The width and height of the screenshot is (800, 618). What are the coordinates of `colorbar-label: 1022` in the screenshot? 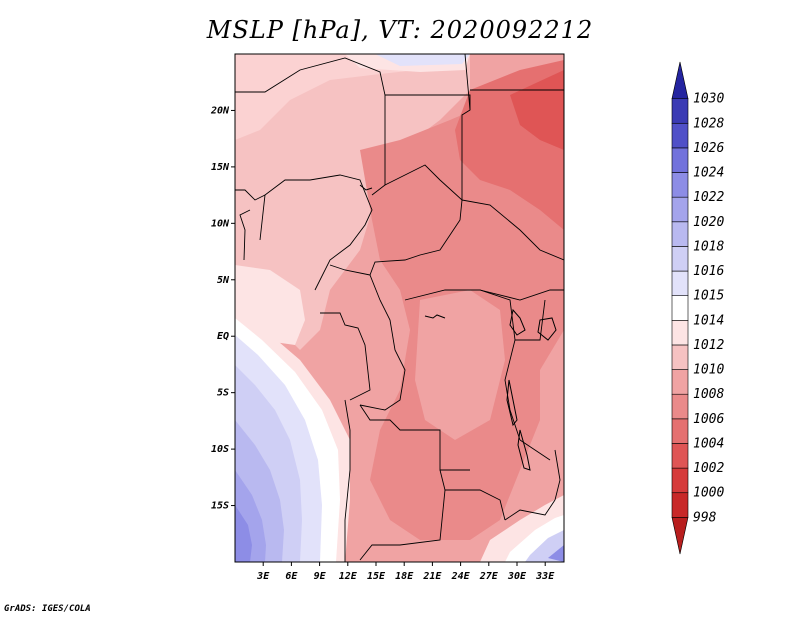 It's located at (708, 197).